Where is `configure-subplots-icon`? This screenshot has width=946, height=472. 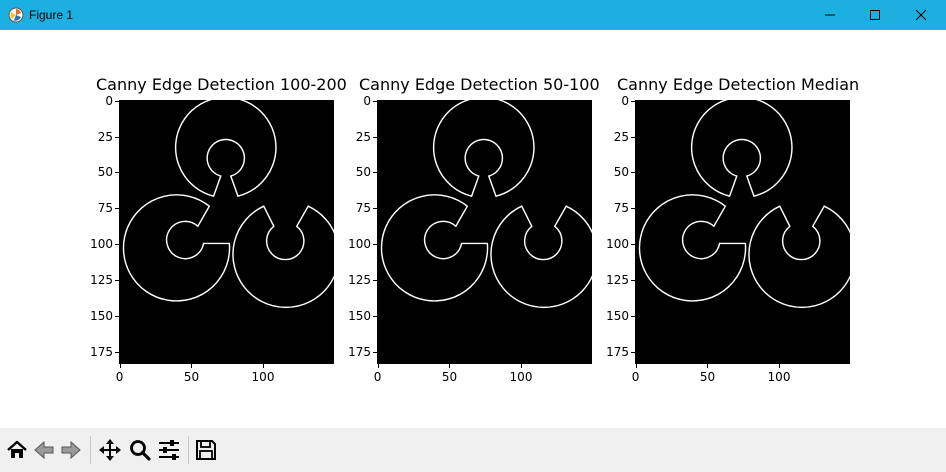 configure-subplots-icon is located at coordinates (169, 450).